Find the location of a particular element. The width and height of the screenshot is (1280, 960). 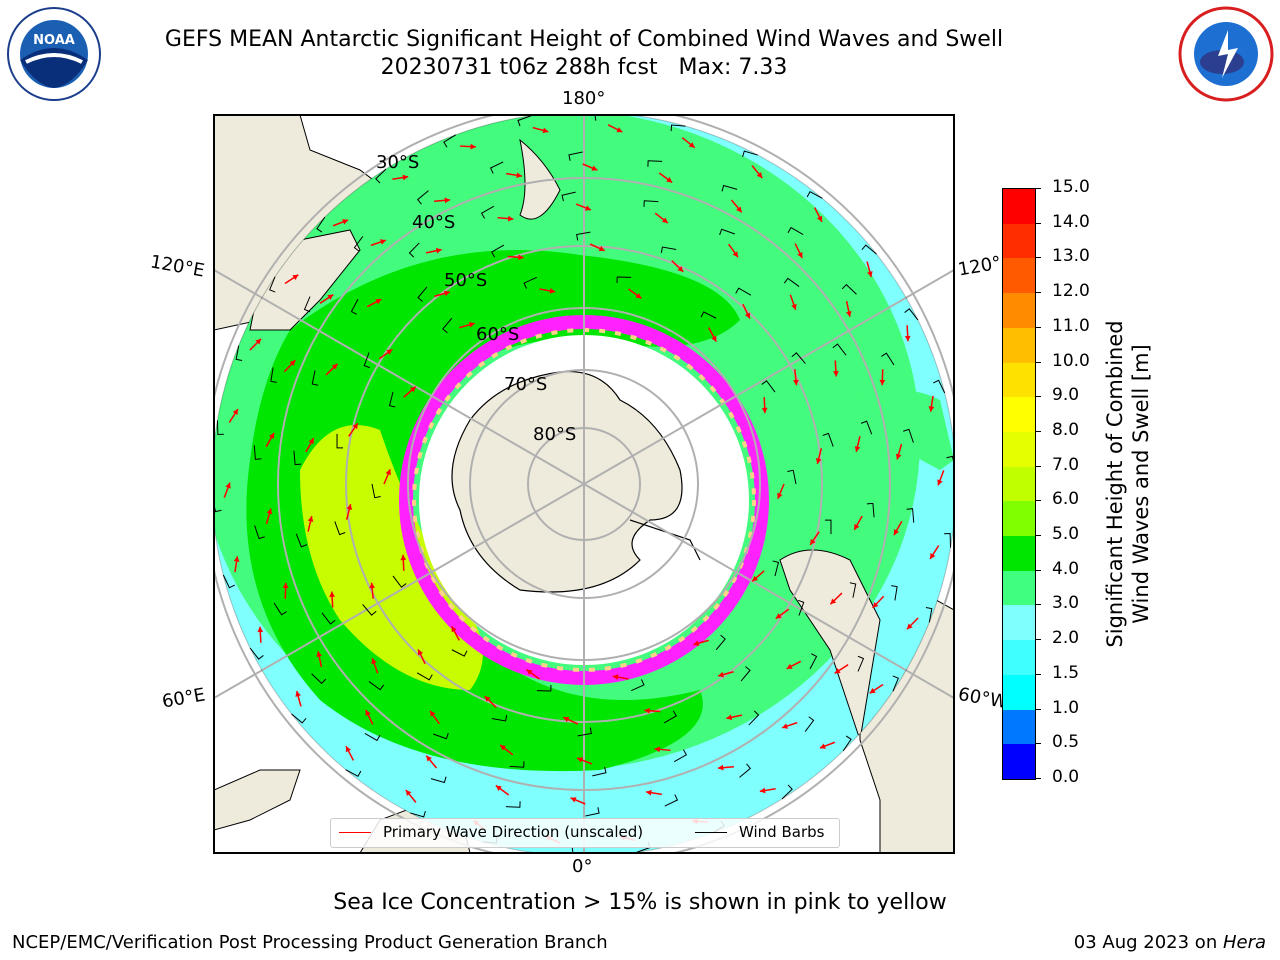

footer-date-text: 03 Aug 2023 on is located at coordinates (1148, 942).